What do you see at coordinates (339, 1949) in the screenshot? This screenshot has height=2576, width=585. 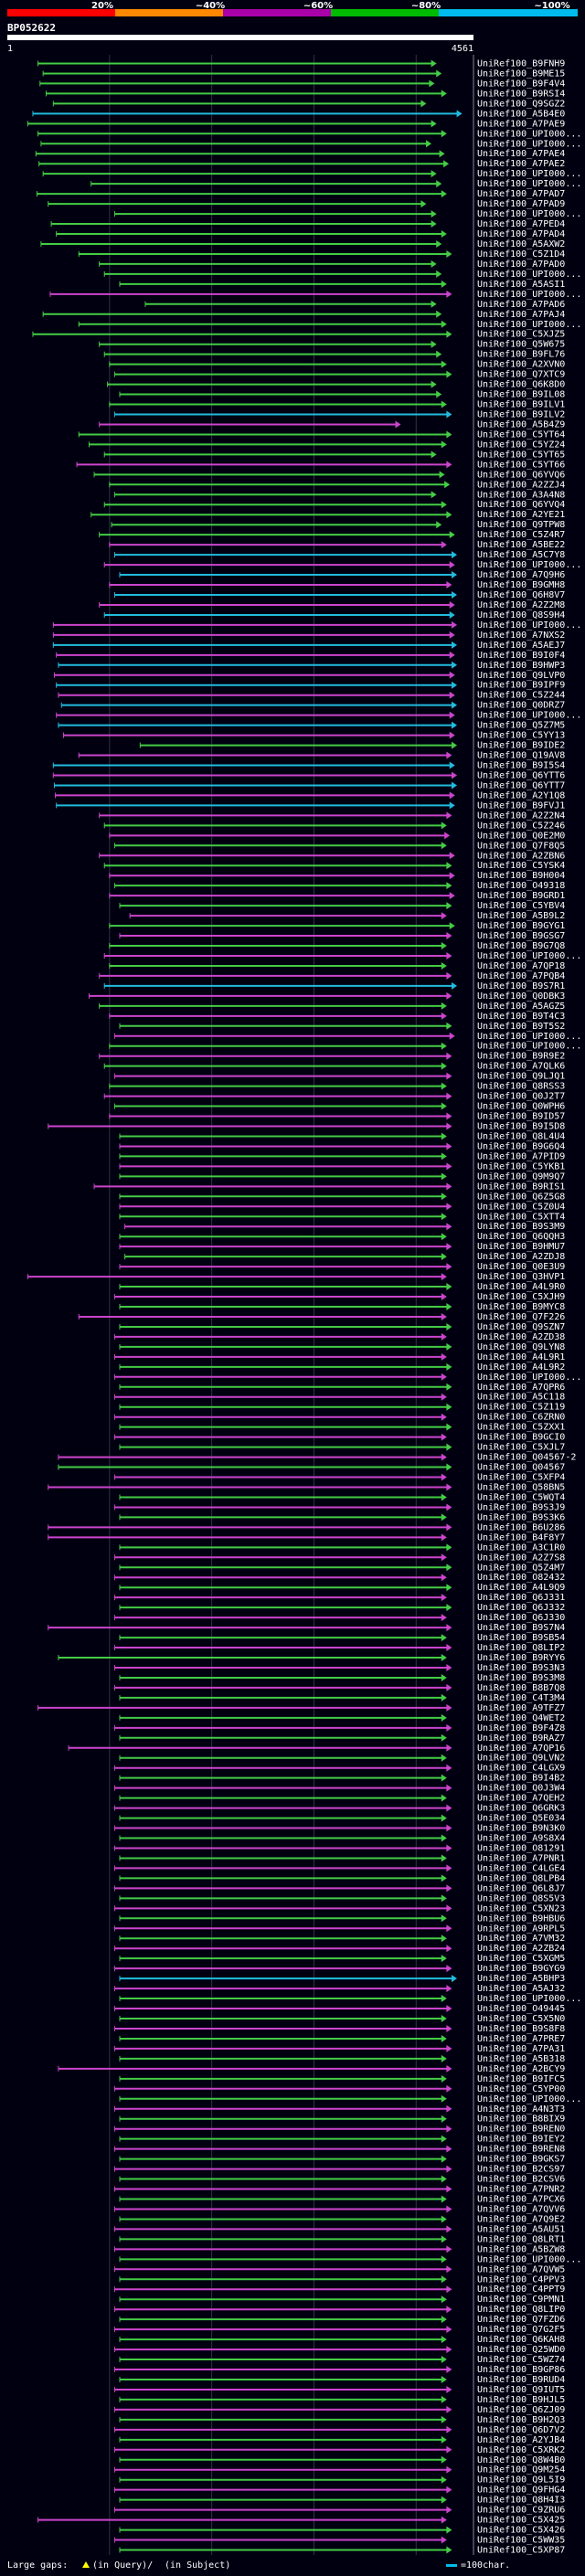 I see `hit-row: UniRef100_A2ZB24` at bounding box center [339, 1949].